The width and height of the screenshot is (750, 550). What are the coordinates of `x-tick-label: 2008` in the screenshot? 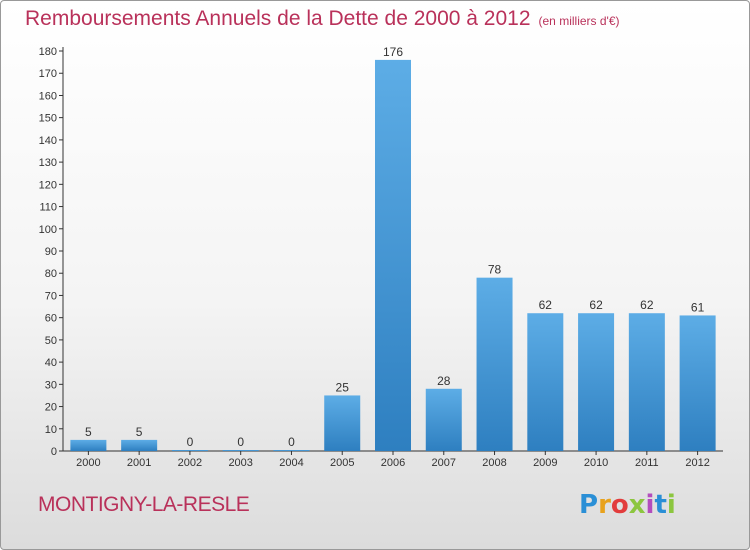 It's located at (494, 463).